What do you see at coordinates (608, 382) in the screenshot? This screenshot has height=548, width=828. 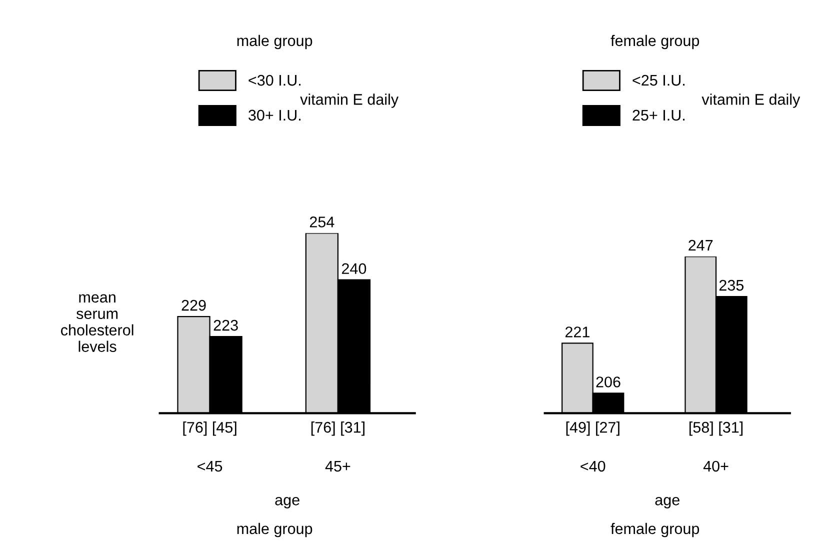 I see `data-label: 206` at bounding box center [608, 382].